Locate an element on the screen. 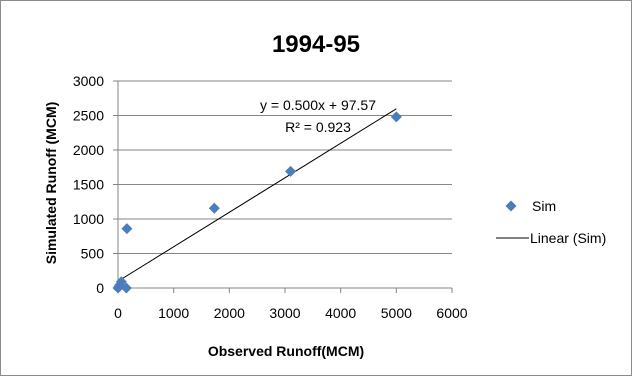  x-tick-label-0: 0 is located at coordinates (118, 313).